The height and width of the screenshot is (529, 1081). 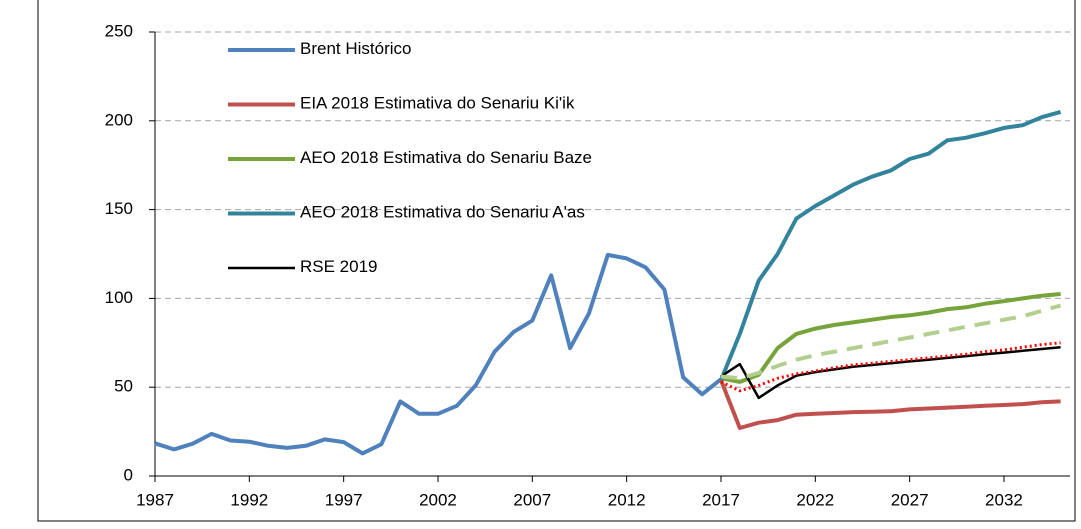 What do you see at coordinates (437, 103) in the screenshot?
I see `legend-label: EIA 2018 Estimativa do Senariu Ki'ik` at bounding box center [437, 103].